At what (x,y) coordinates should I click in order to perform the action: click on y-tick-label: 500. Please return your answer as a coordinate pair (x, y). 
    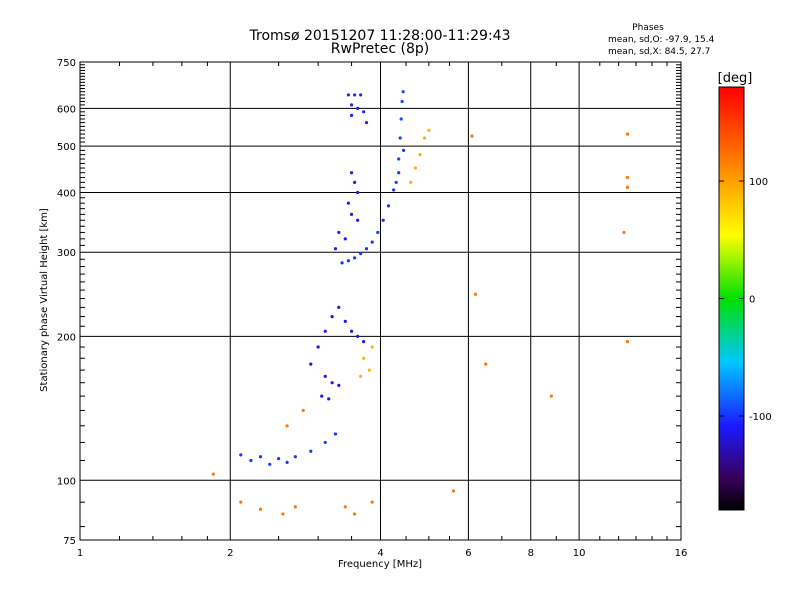
    Looking at the image, I should click on (66, 147).